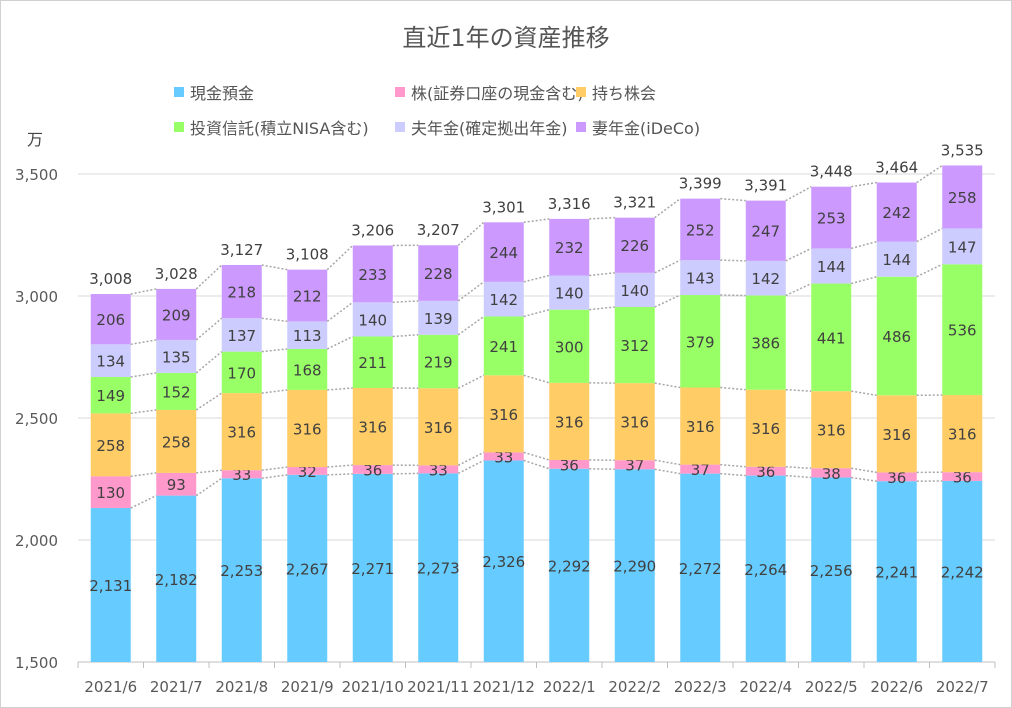 The height and width of the screenshot is (708, 1012). What do you see at coordinates (489, 128) in the screenshot?
I see `legend-label: 夫年金(確定拠出年金)` at bounding box center [489, 128].